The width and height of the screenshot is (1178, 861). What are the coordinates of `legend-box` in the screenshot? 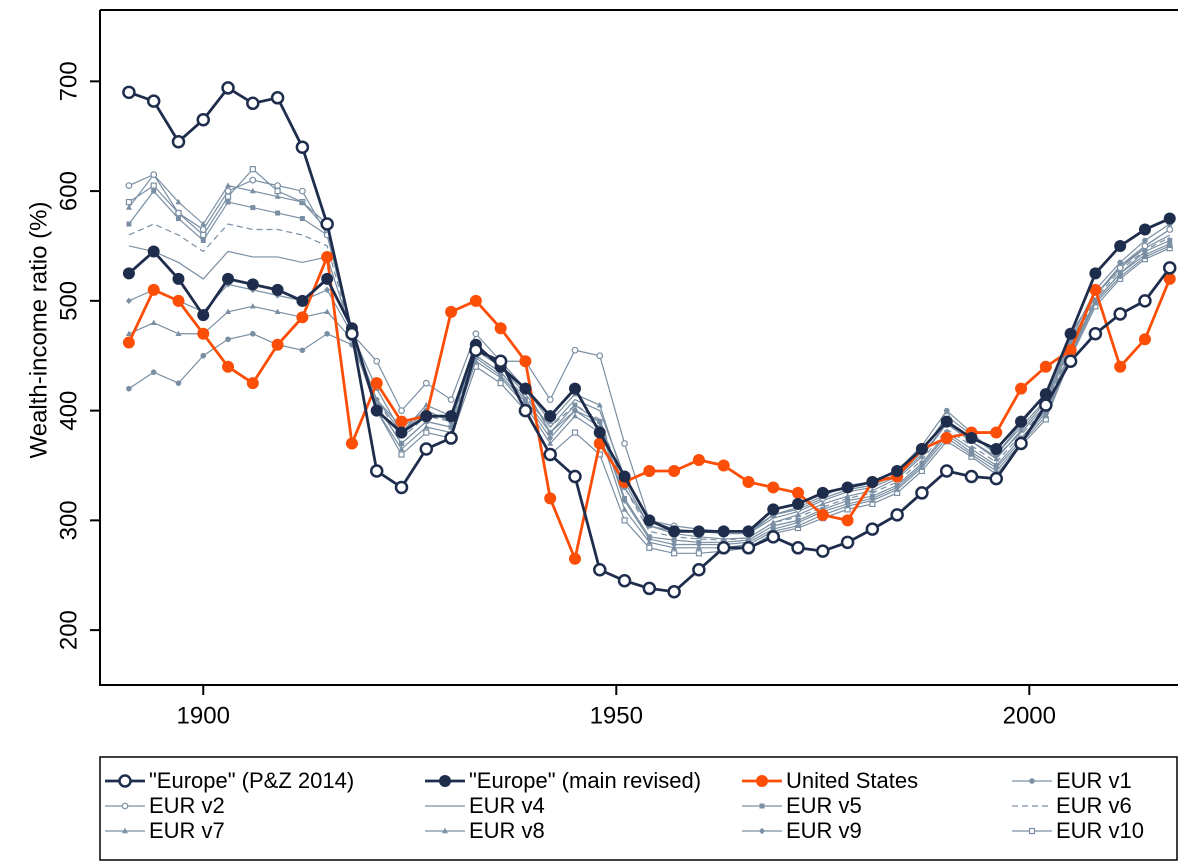 It's located at (638, 808).